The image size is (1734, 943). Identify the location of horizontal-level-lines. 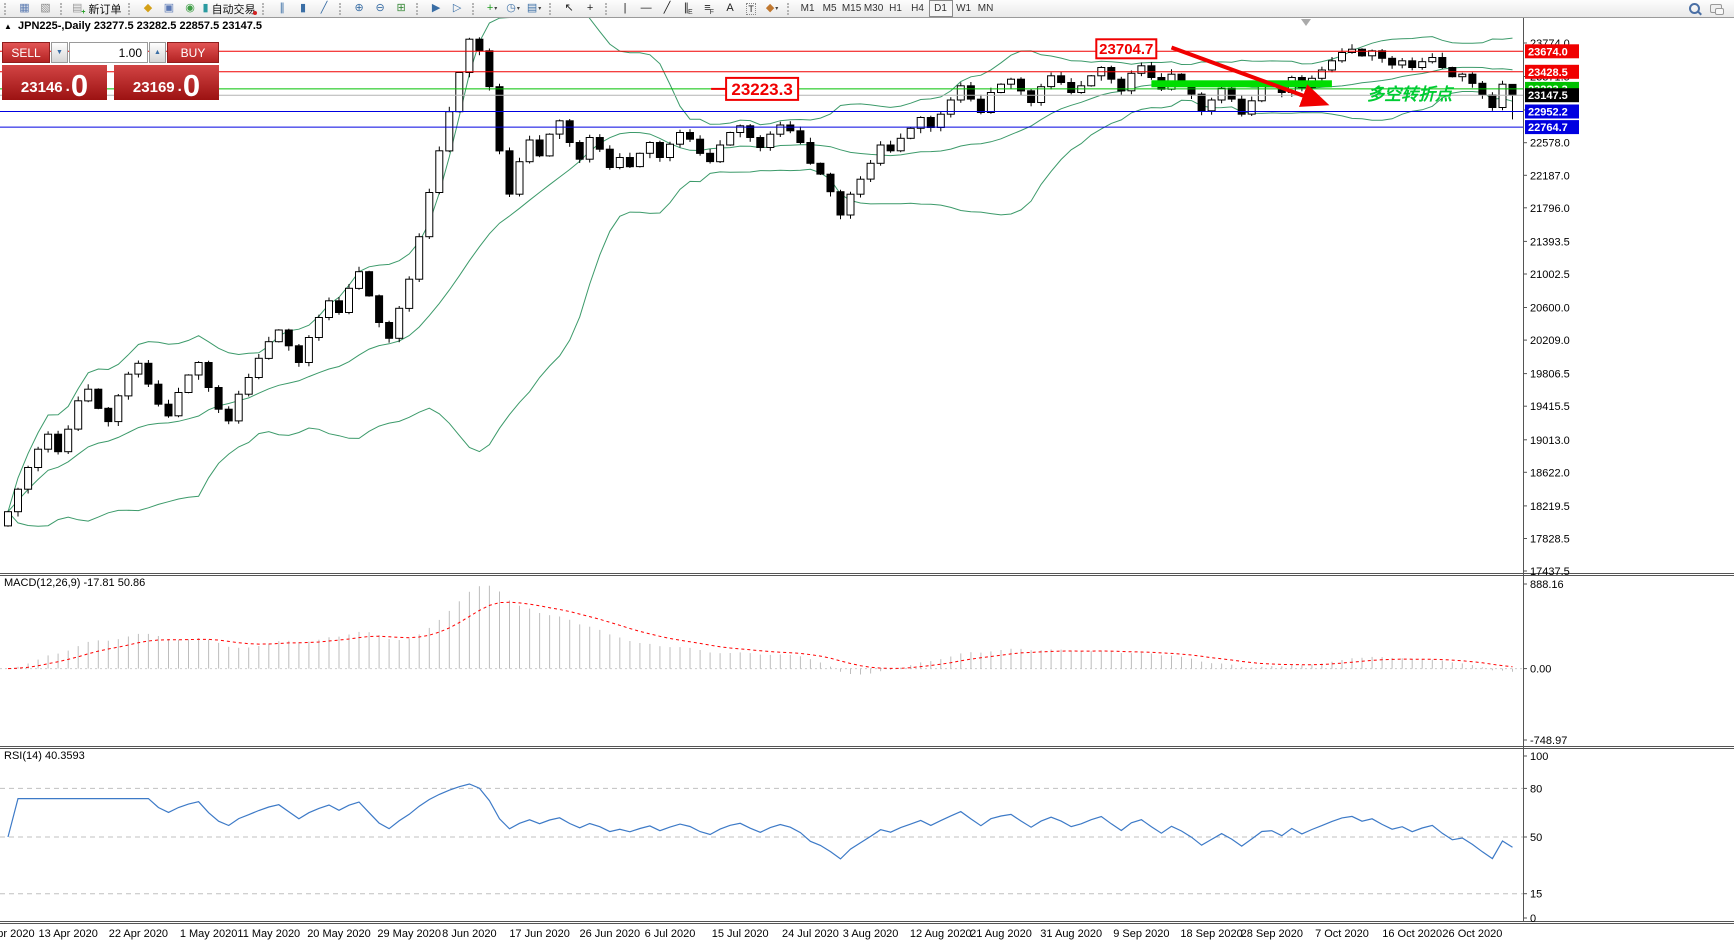
(761, 89).